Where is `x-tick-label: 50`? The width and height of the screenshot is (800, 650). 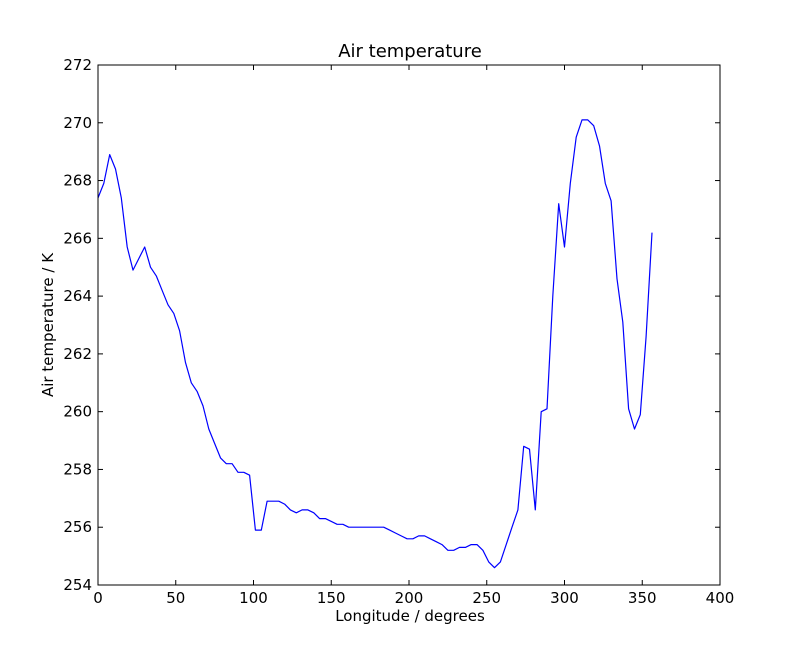
x-tick-label: 50 is located at coordinates (175, 598).